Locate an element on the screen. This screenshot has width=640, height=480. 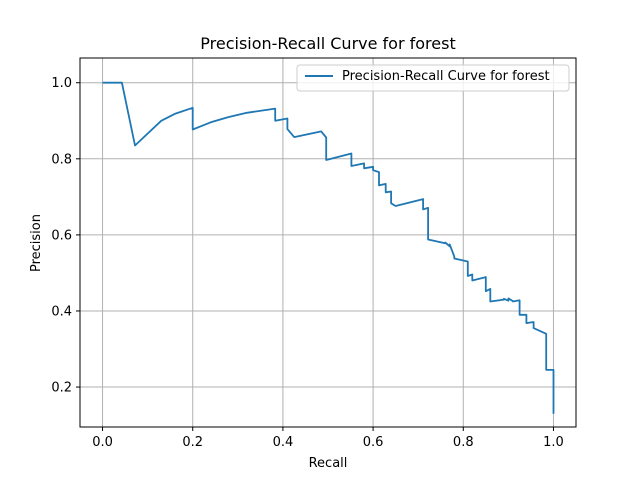
y-tick-label: 0.4 is located at coordinates (61, 311).